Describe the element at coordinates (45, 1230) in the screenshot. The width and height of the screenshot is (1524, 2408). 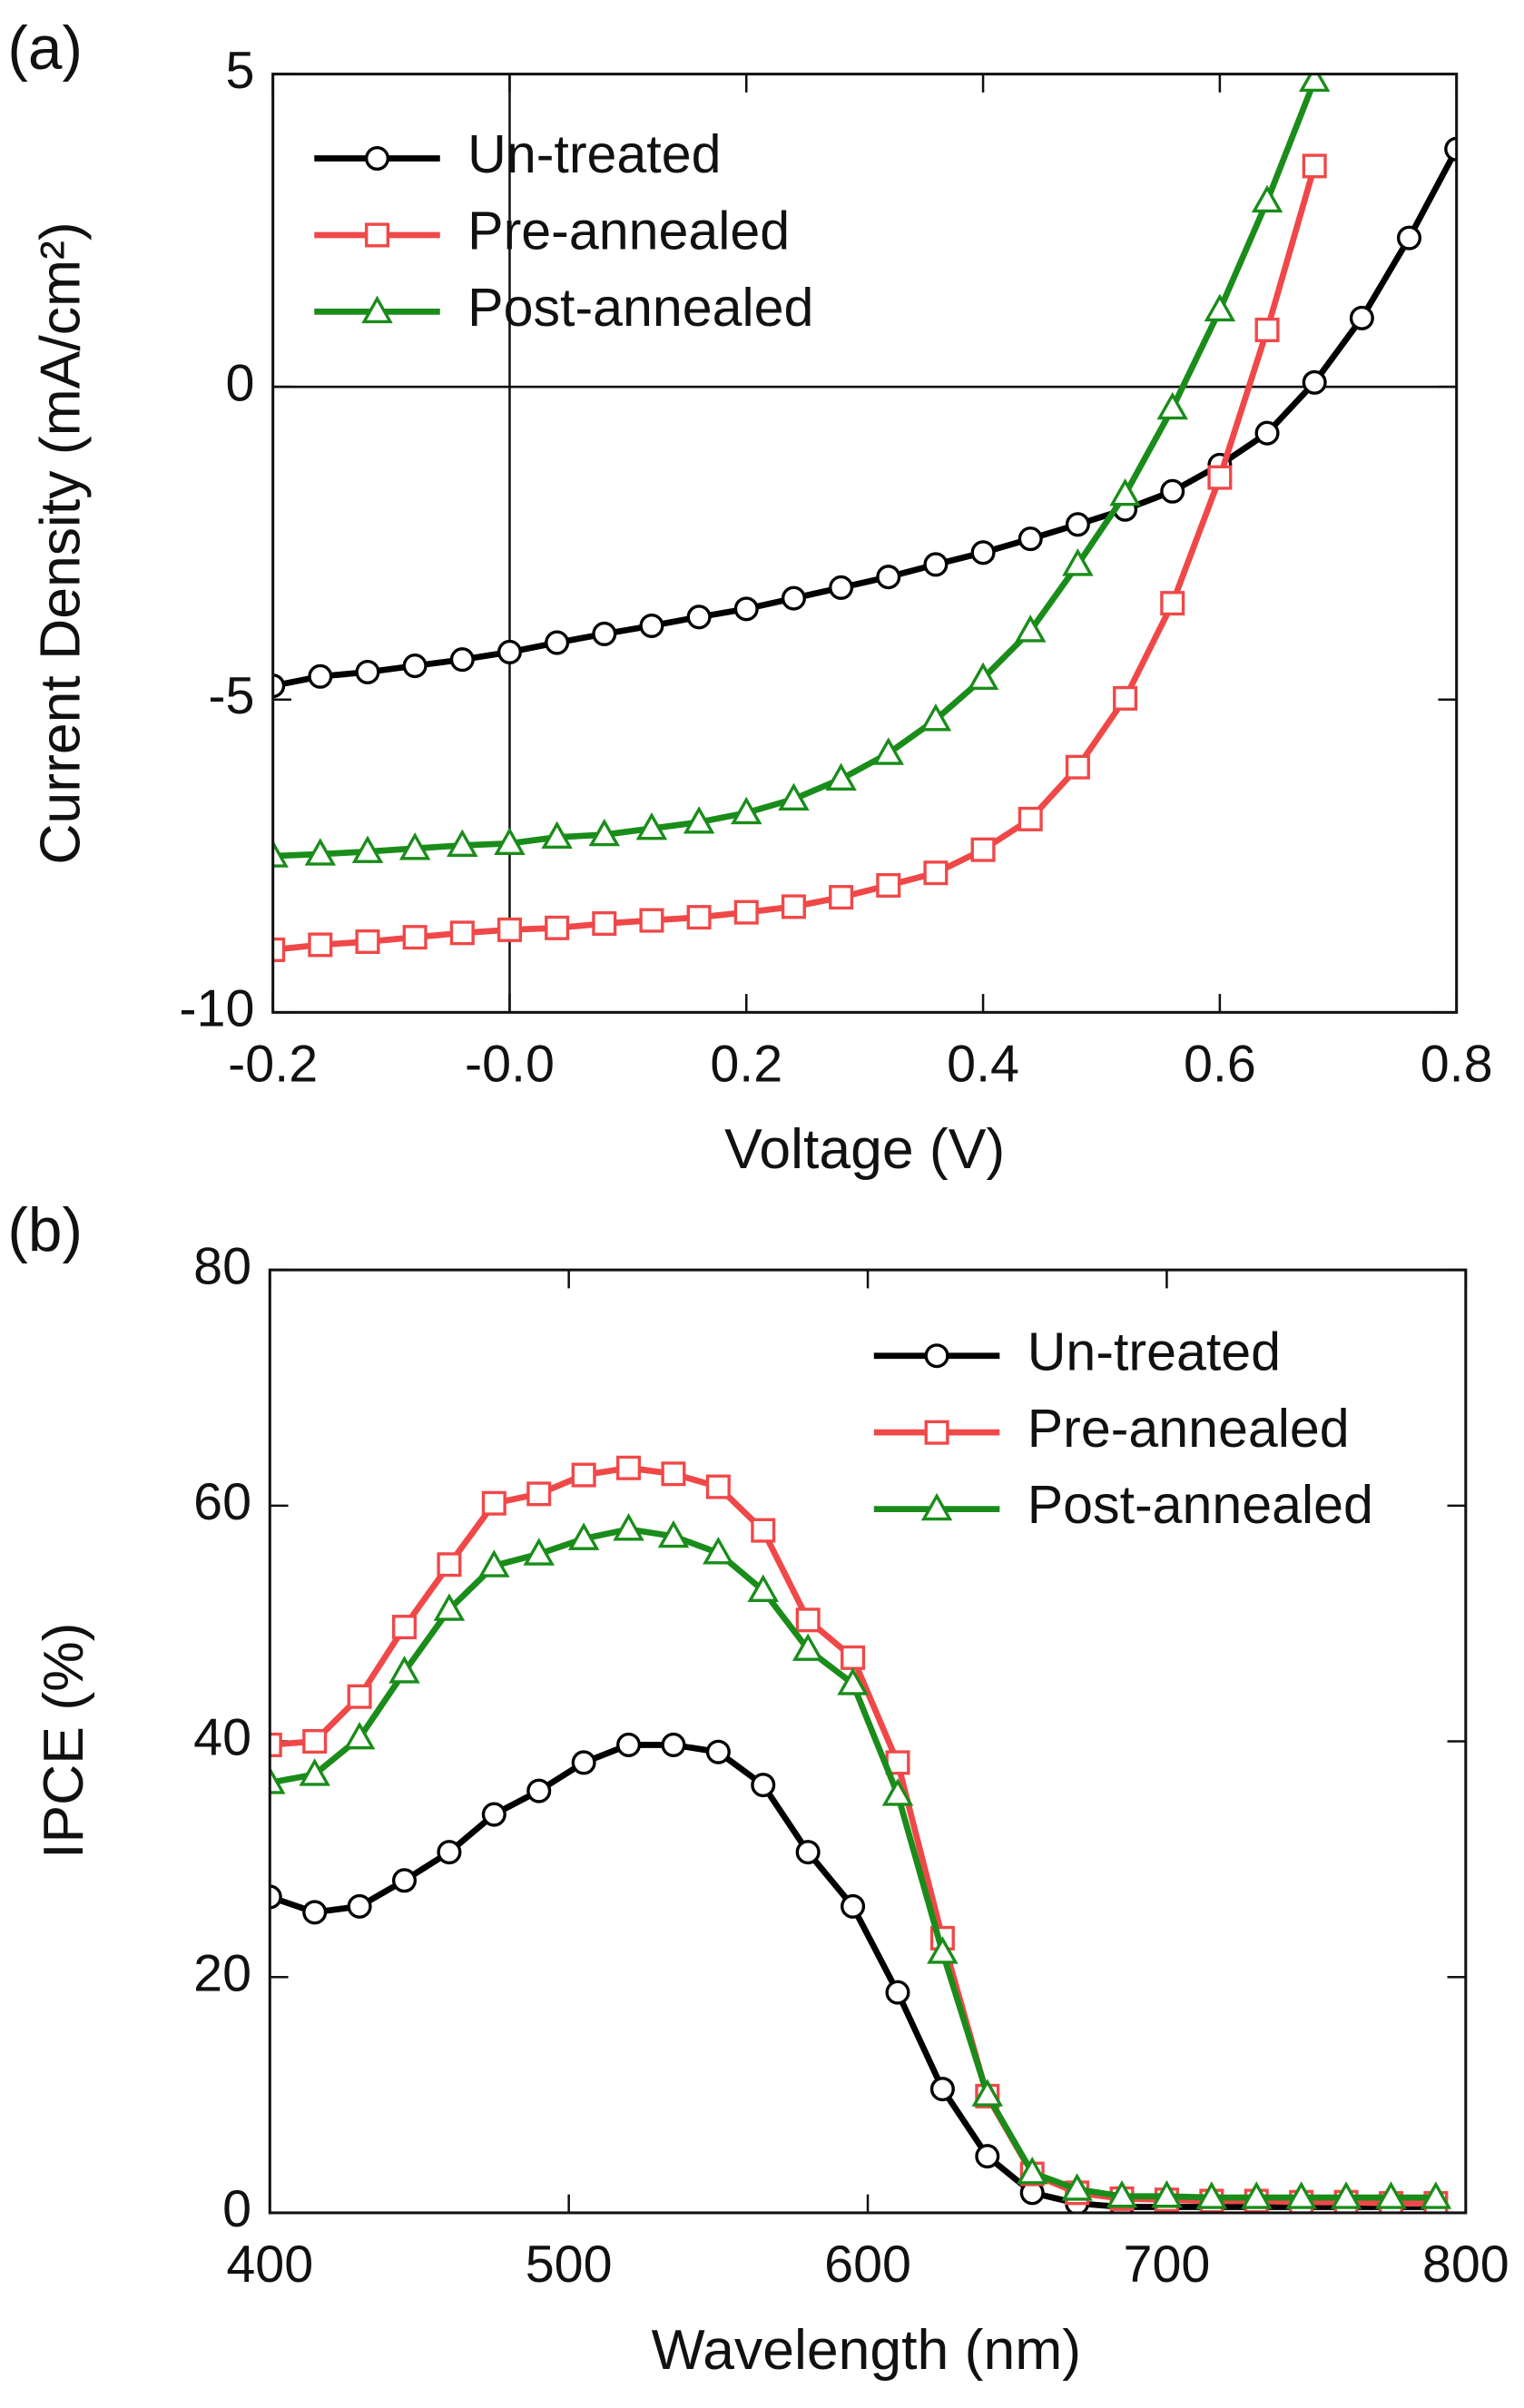
I see `panel-label: (b)` at that location.